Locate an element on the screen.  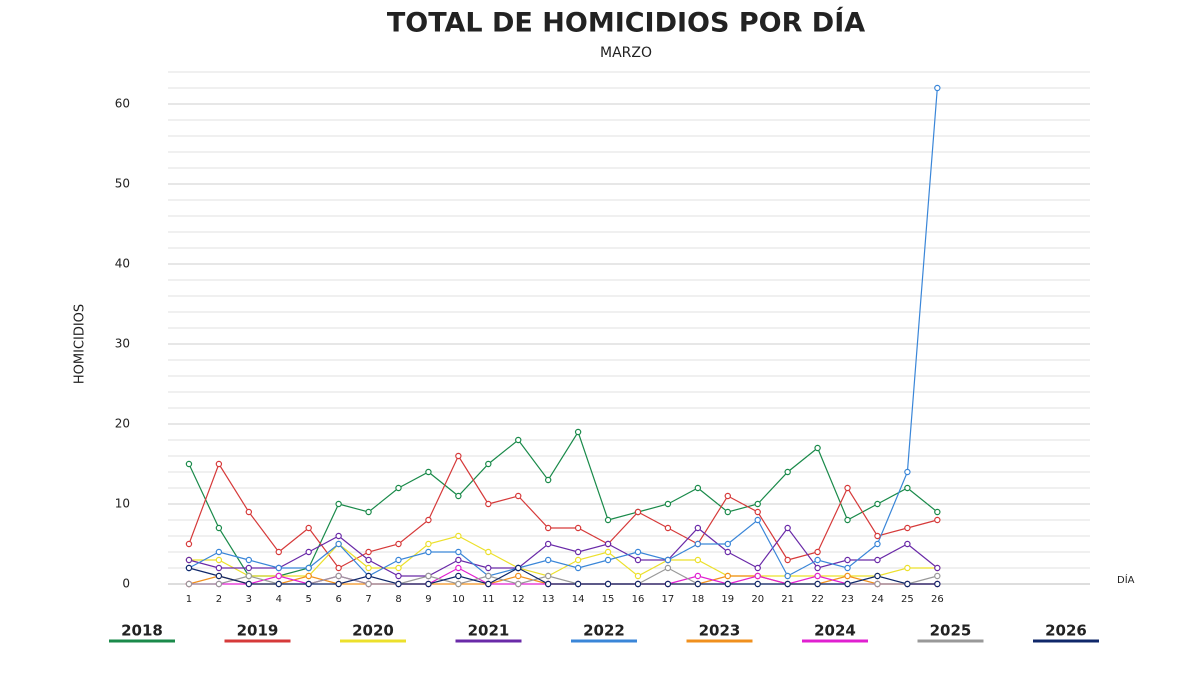
y-tick-label: 40 is located at coordinates (122, 264).